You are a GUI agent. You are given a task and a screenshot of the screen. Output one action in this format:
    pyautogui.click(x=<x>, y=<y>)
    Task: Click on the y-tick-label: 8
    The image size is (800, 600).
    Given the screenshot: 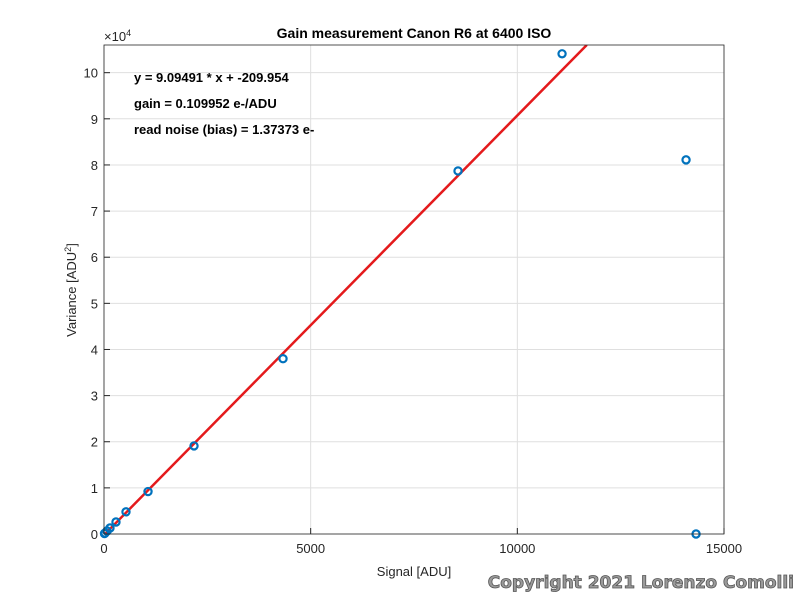 What is the action you would take?
    pyautogui.click(x=94, y=165)
    